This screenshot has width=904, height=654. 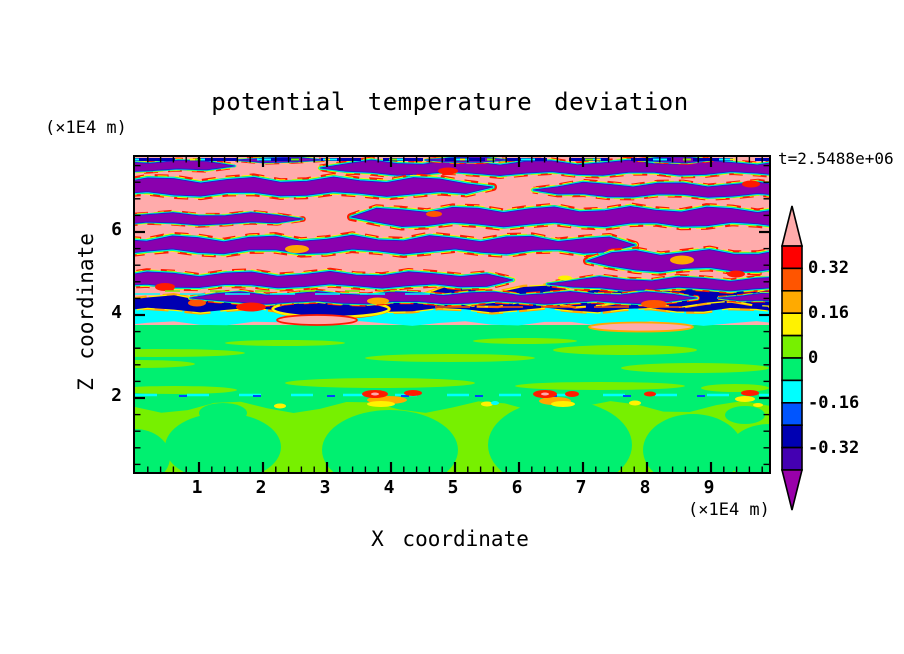 I want to click on x-tick-label: 7, so click(x=581, y=487).